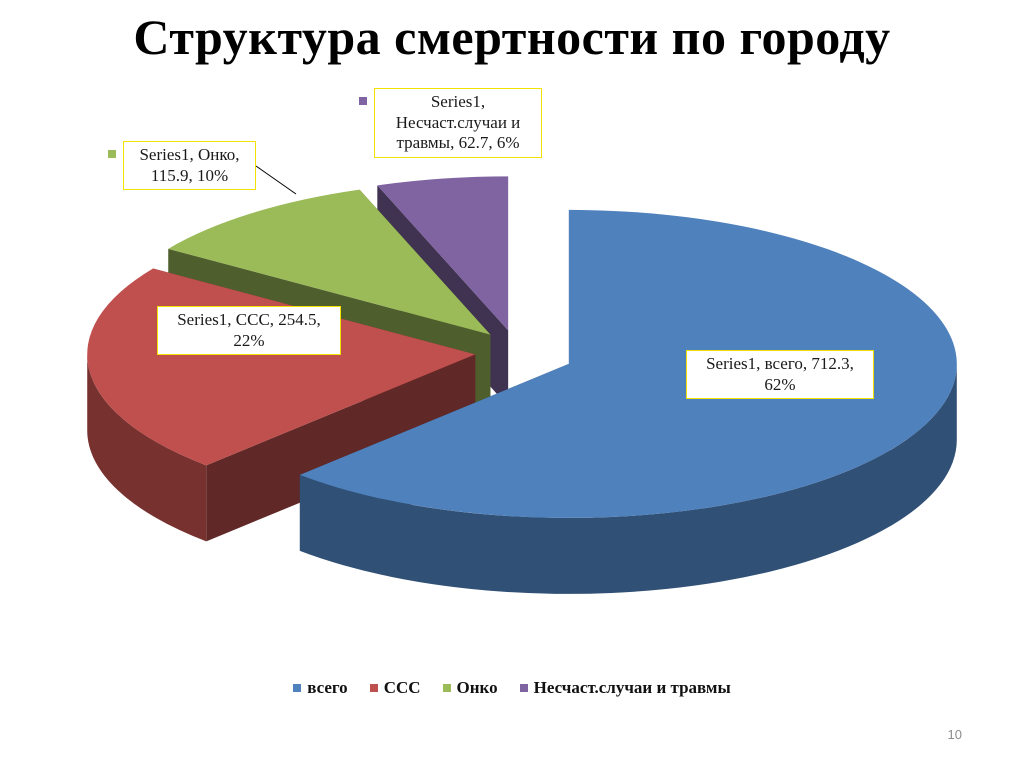 Image resolution: width=1024 pixels, height=768 pixels. Describe the element at coordinates (512, 37) in the screenshot. I see `slide-title: Структура смертности по городу` at that location.